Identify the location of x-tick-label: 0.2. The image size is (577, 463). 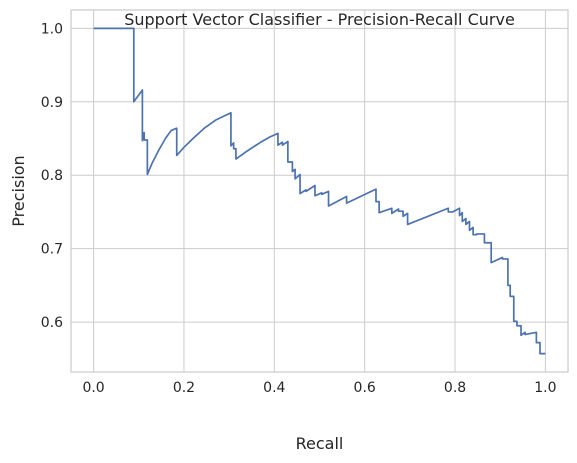
(184, 388).